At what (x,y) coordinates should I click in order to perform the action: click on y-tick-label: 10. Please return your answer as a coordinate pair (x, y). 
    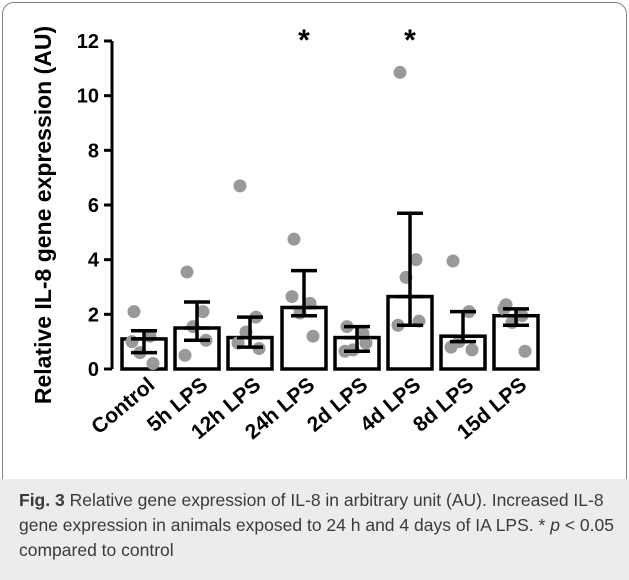
    Looking at the image, I should click on (88, 97).